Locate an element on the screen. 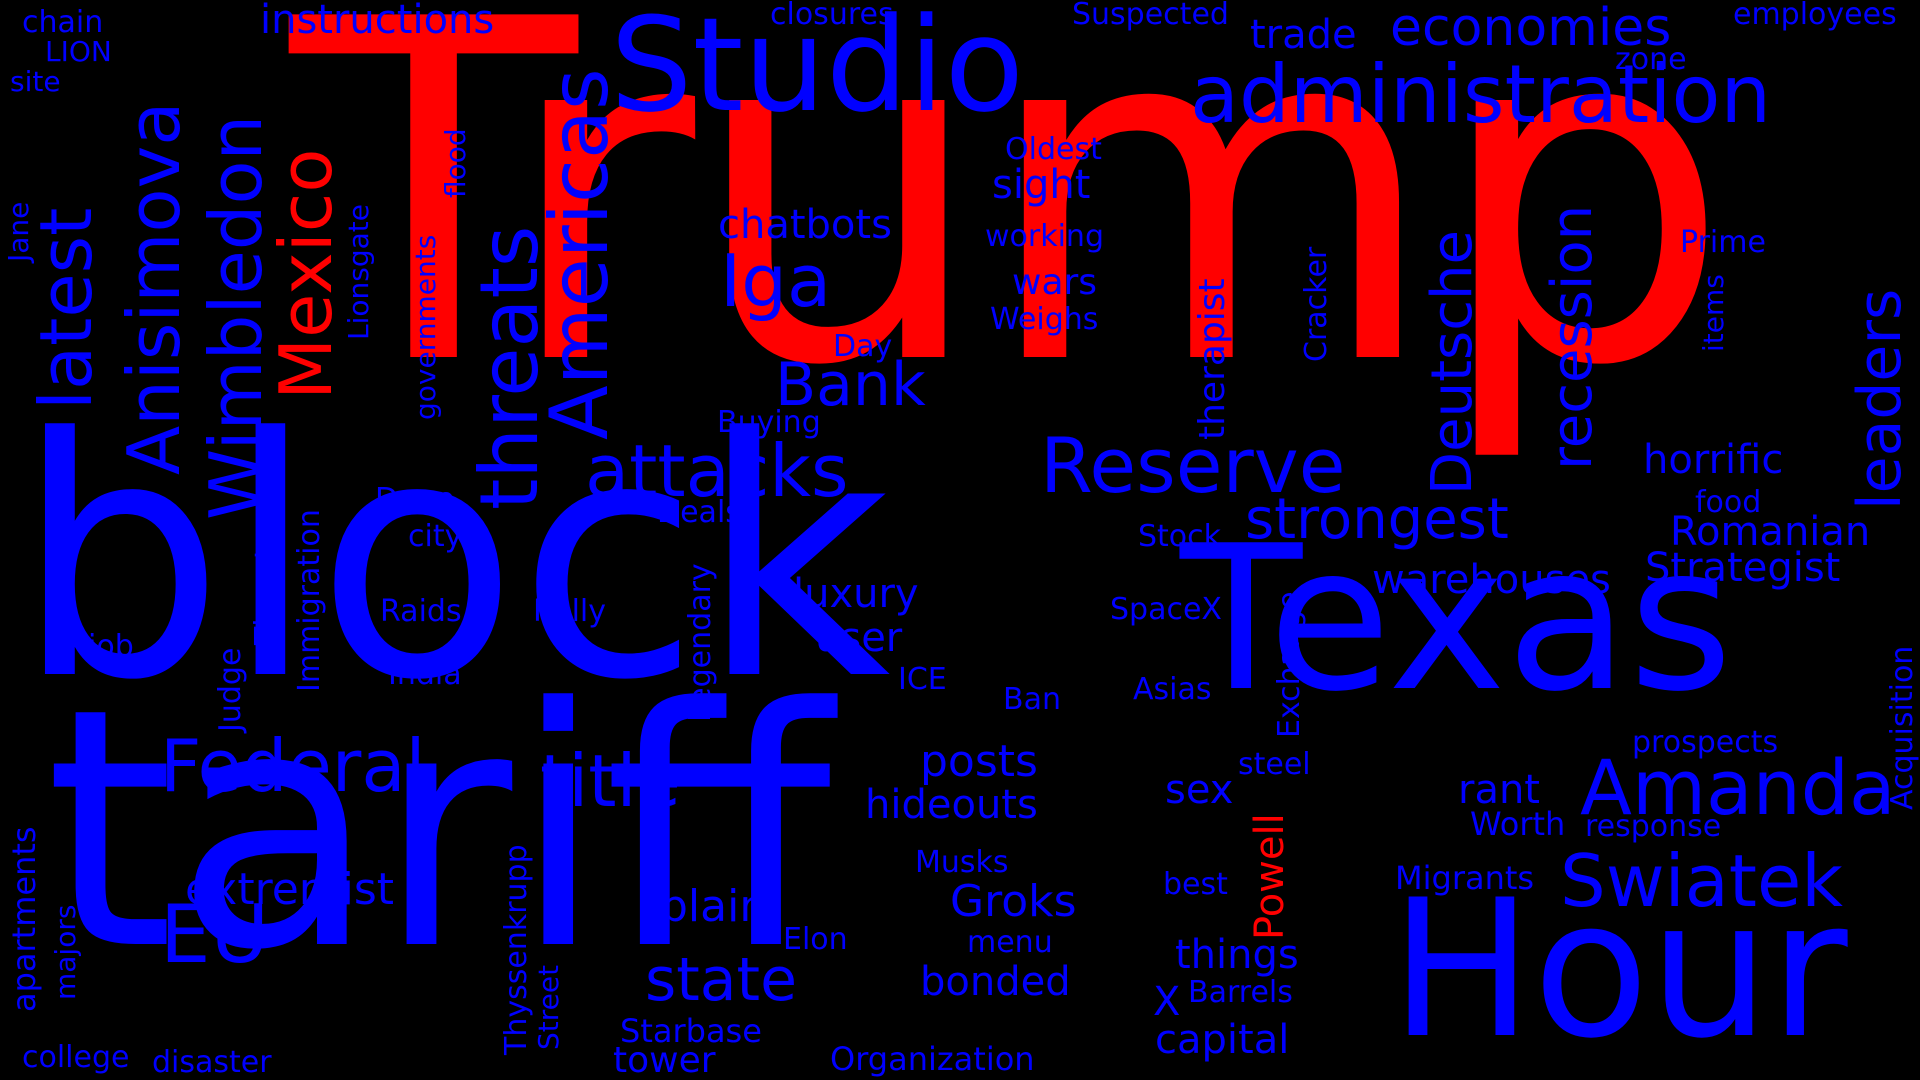 This screenshot has height=1080, width=1920. word-groks: Groks is located at coordinates (1013, 901).